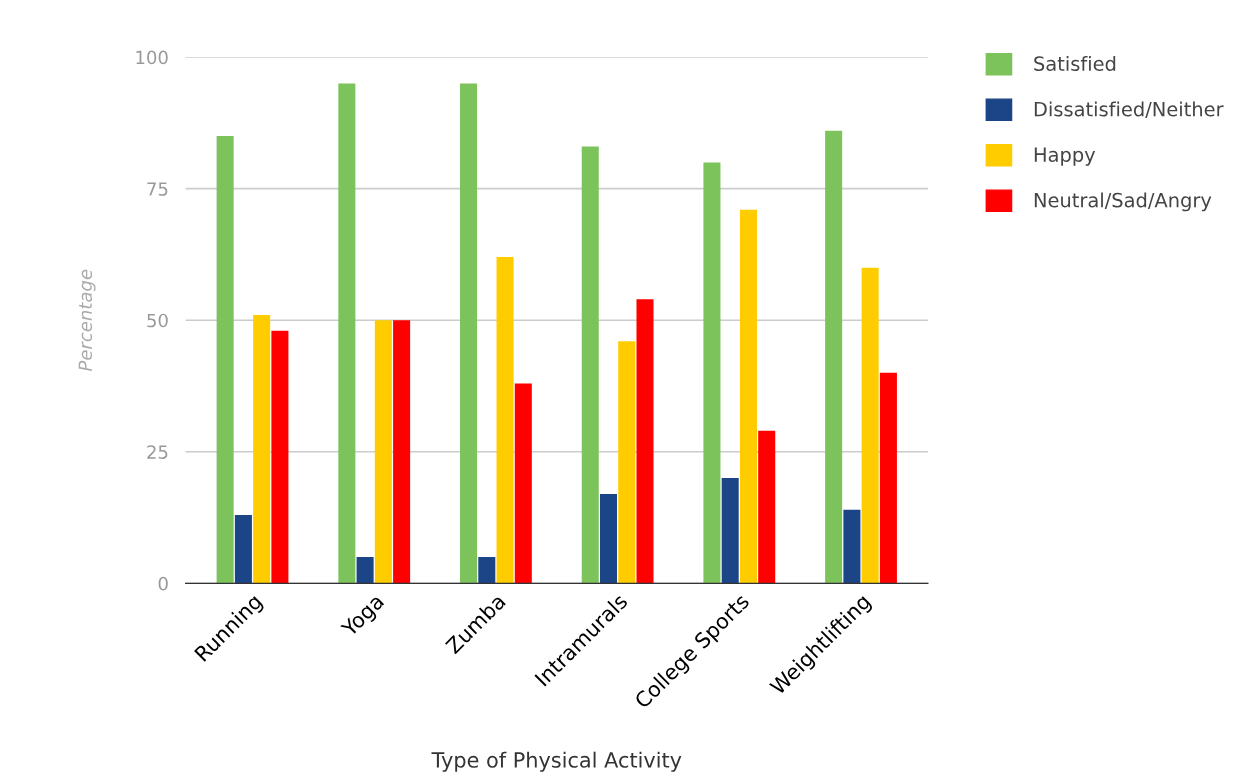 This screenshot has height=783, width=1254. What do you see at coordinates (1075, 63) in the screenshot?
I see `legend-label: Satisfied` at bounding box center [1075, 63].